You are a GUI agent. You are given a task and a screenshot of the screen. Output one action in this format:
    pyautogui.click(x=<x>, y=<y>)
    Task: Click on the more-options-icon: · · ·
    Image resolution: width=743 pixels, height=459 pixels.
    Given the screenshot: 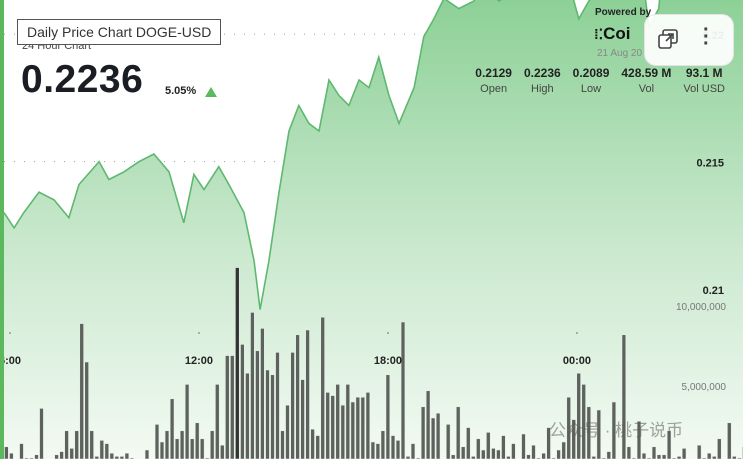 What is the action you would take?
    pyautogui.click(x=706, y=37)
    